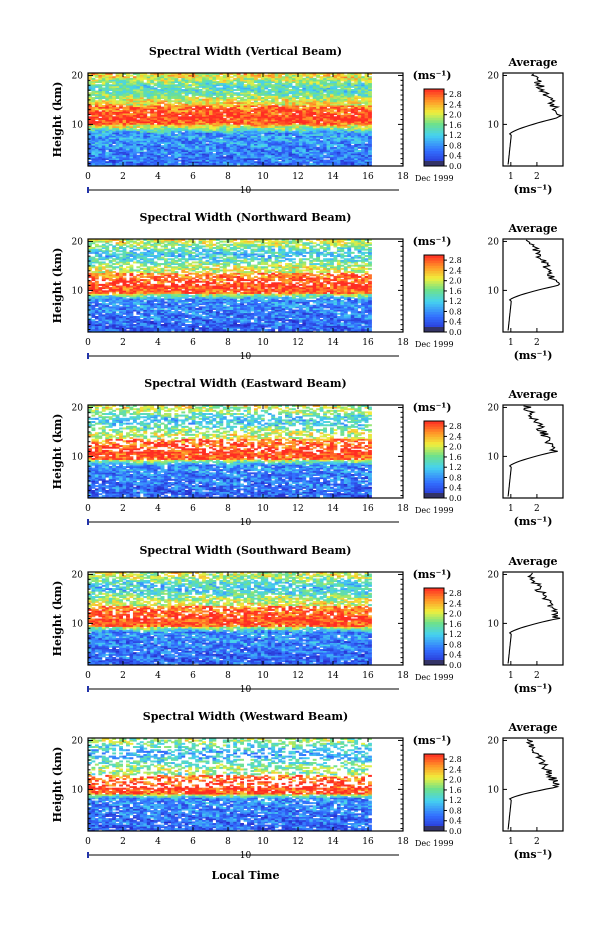 Image resolution: width=616 pixels, height=929 pixels. Describe the element at coordinates (533, 119) in the screenshot. I see `profile-frame` at that location.